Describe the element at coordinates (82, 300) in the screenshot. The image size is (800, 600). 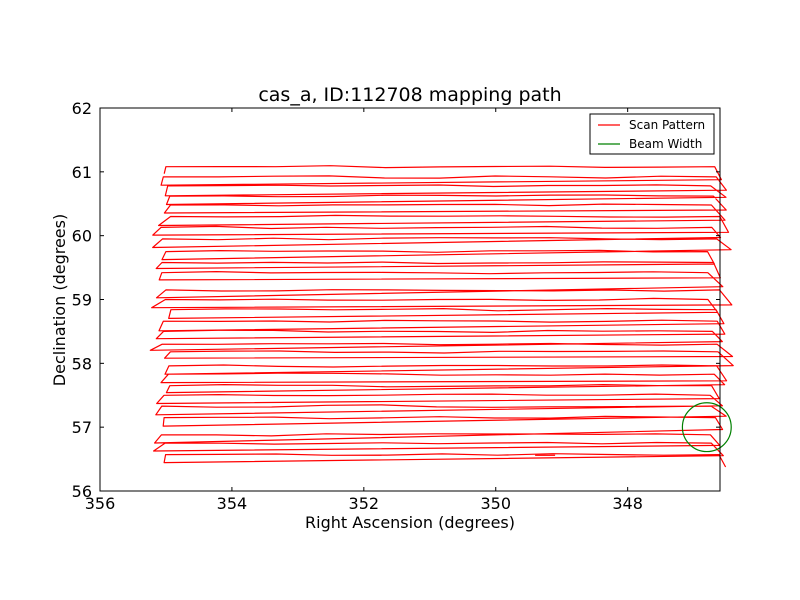
I see `y-tick-label: 59` at that location.